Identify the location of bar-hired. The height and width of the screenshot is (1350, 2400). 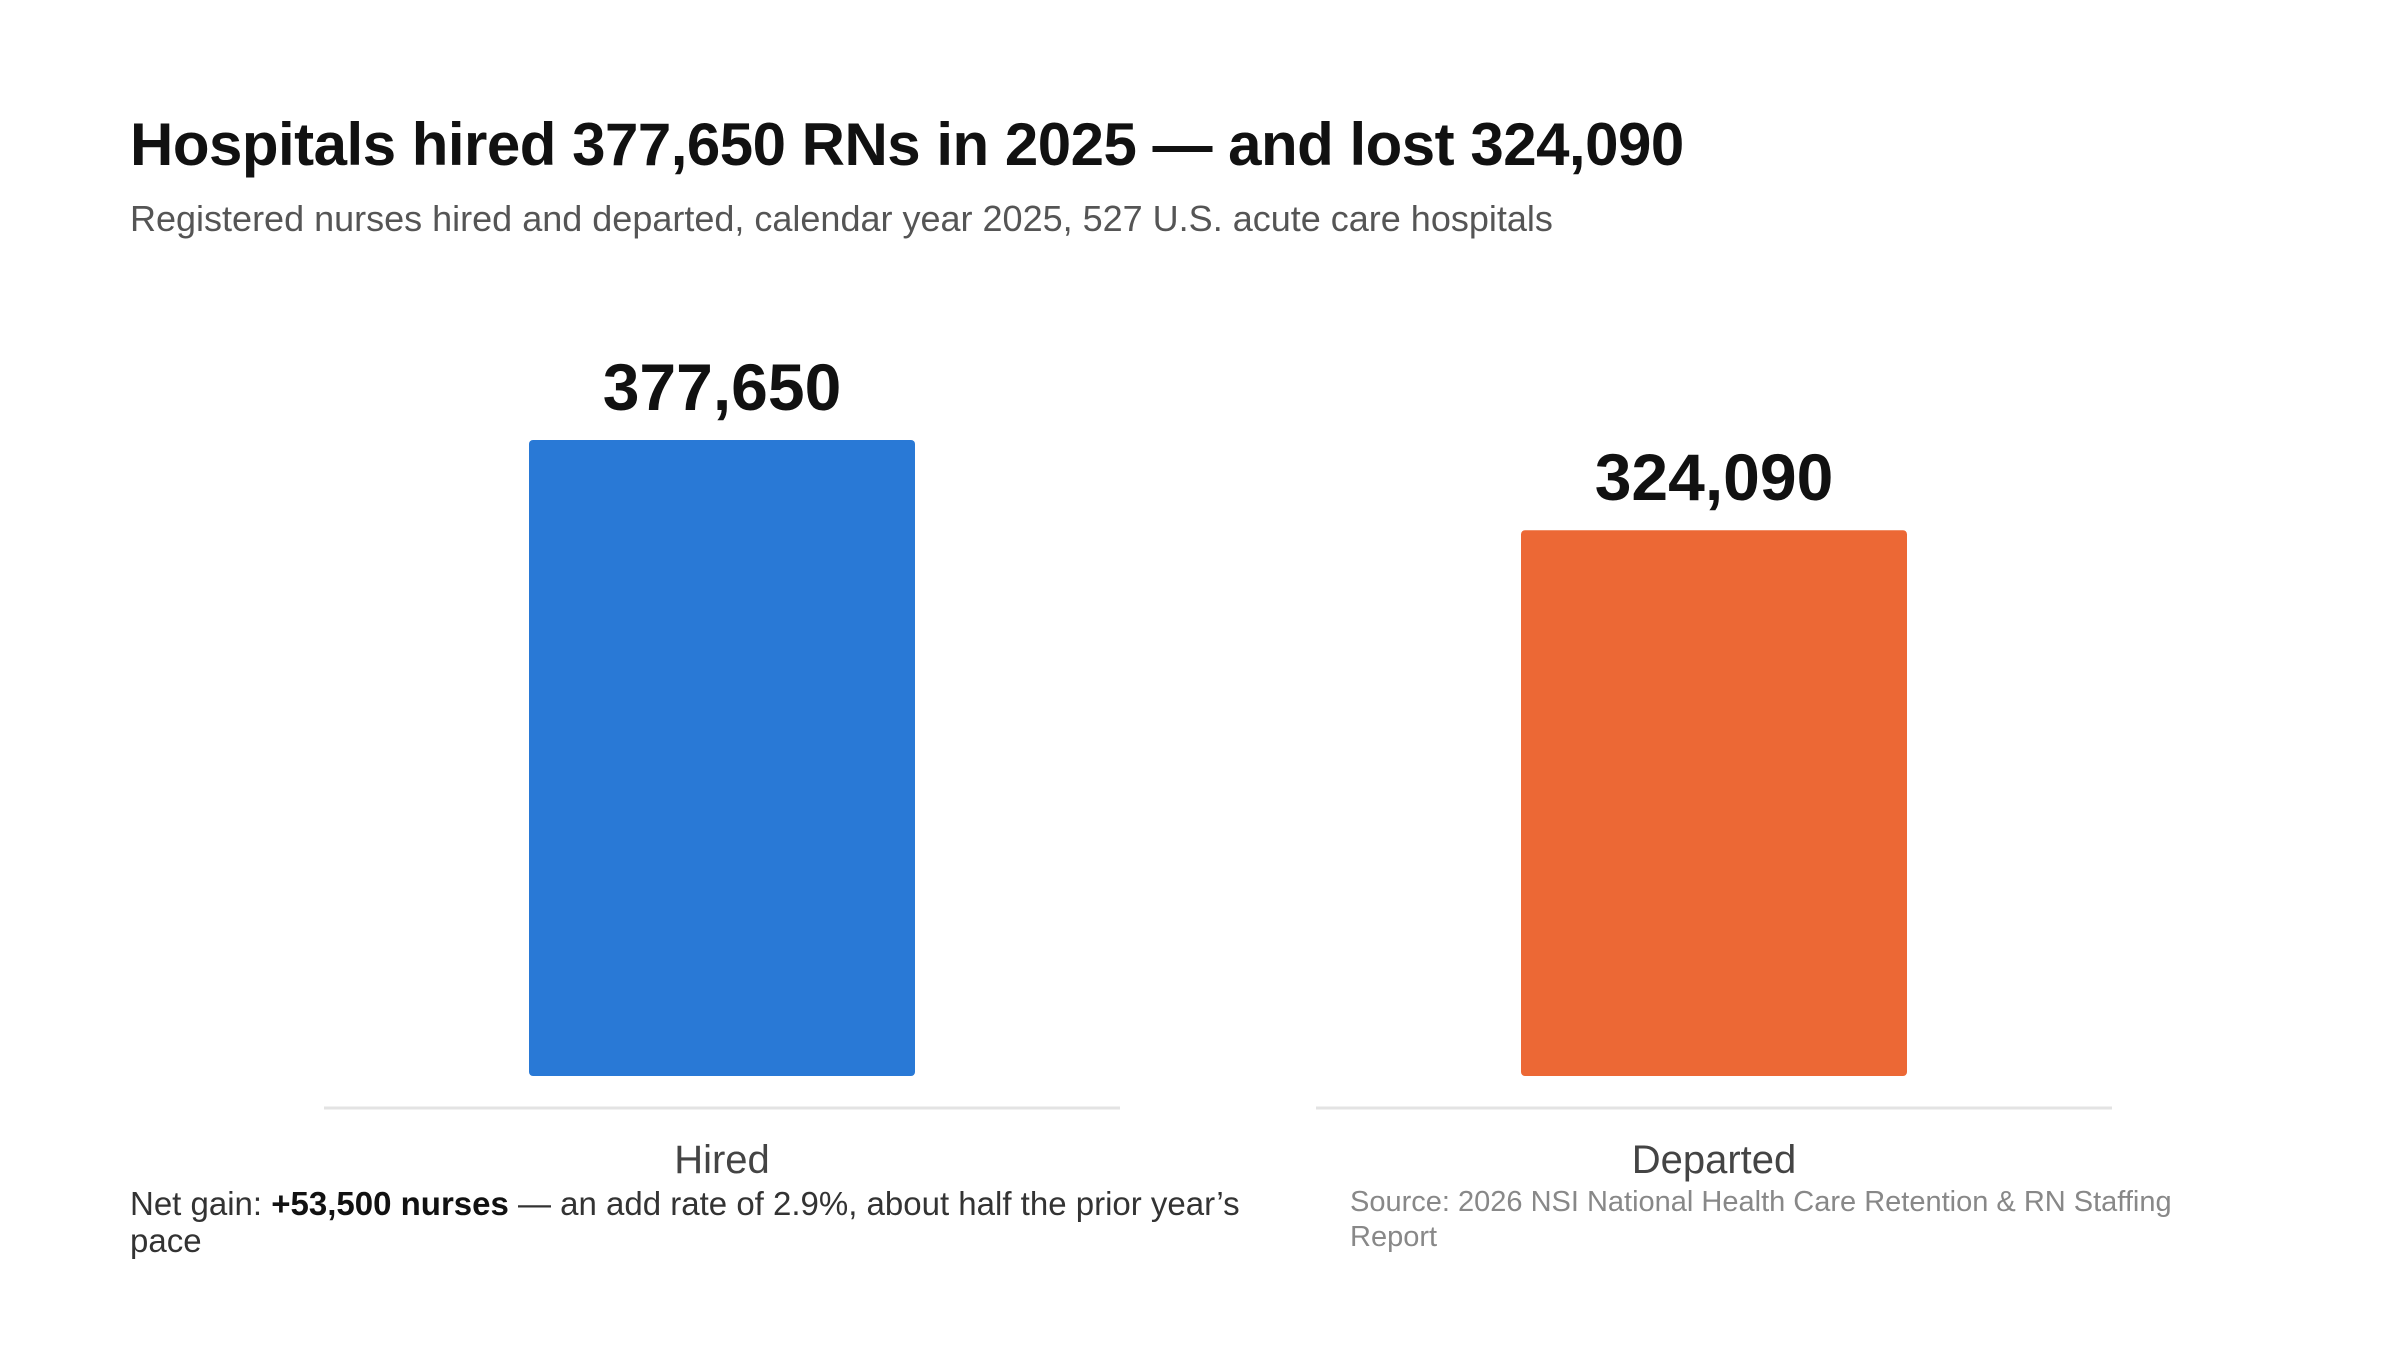
(722, 758).